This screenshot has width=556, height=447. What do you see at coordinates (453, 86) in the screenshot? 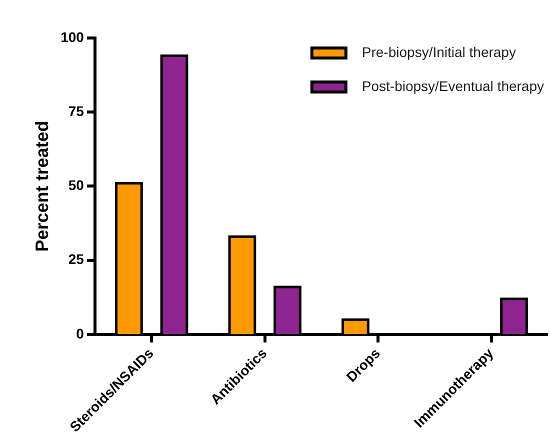
I see `legend-label: Post-biopsy/Eventual therapy` at bounding box center [453, 86].